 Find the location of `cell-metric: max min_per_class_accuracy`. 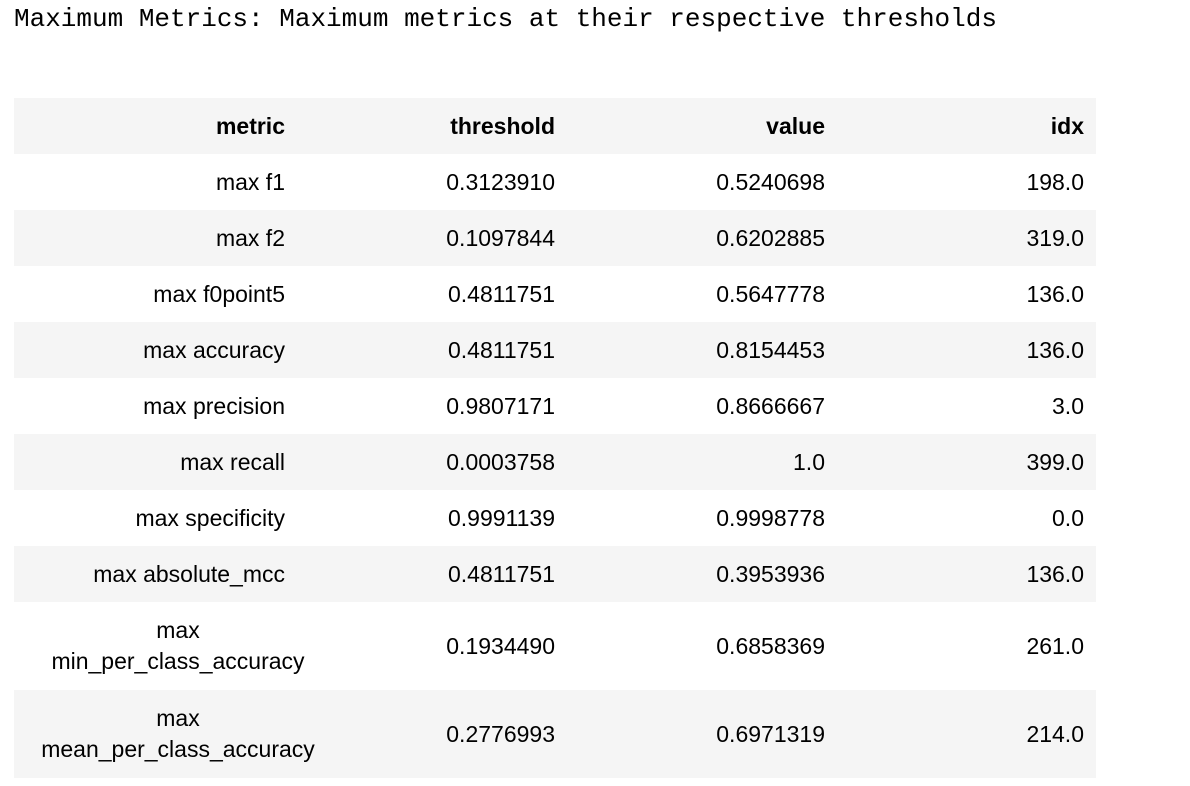

cell-metric: max min_per_class_accuracy is located at coordinates (177, 646).